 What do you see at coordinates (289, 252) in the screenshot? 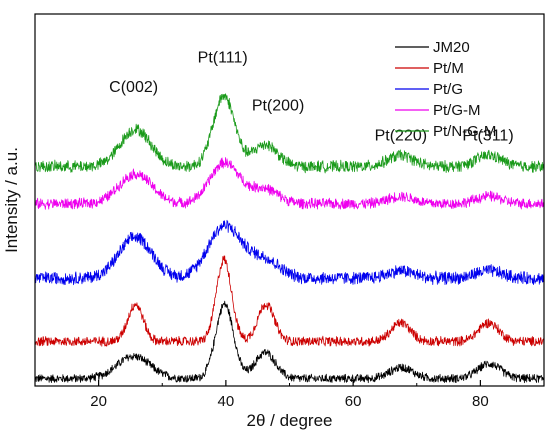
I see `series-line-pt-g` at bounding box center [289, 252].